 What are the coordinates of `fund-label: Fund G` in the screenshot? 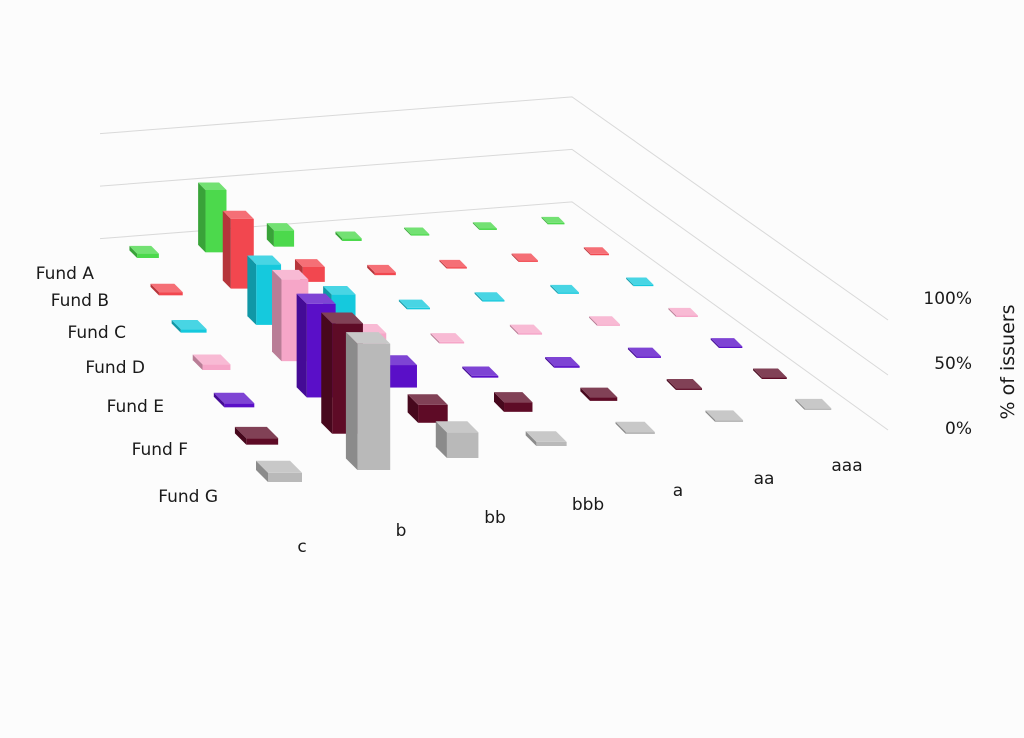 It's located at (188, 497).